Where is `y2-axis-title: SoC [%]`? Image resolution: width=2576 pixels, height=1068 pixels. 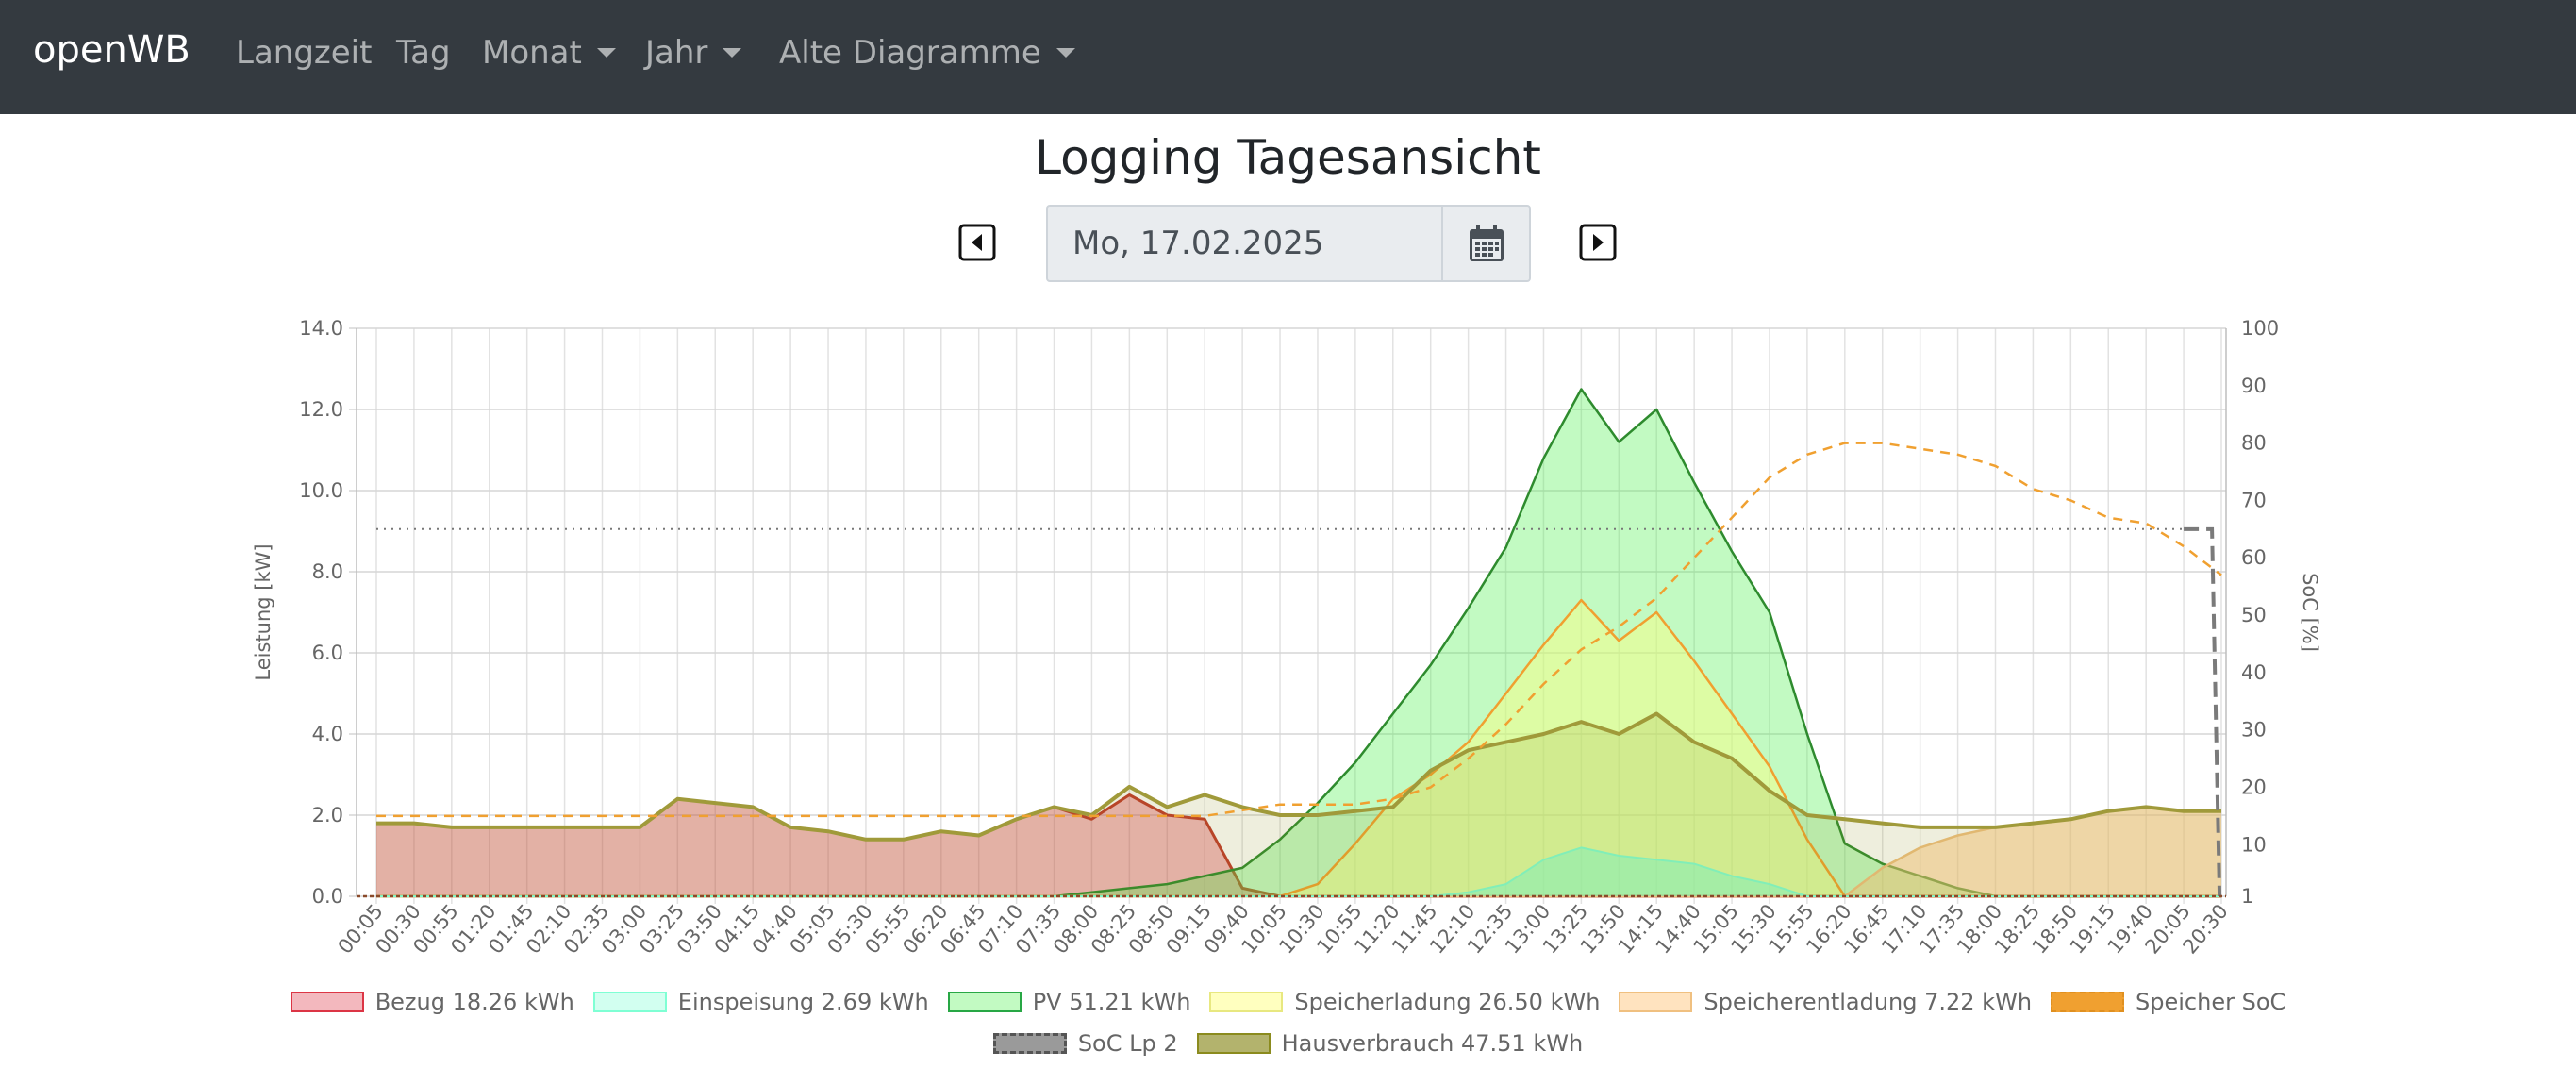
y2-axis-title: SoC [%] is located at coordinates (2310, 612).